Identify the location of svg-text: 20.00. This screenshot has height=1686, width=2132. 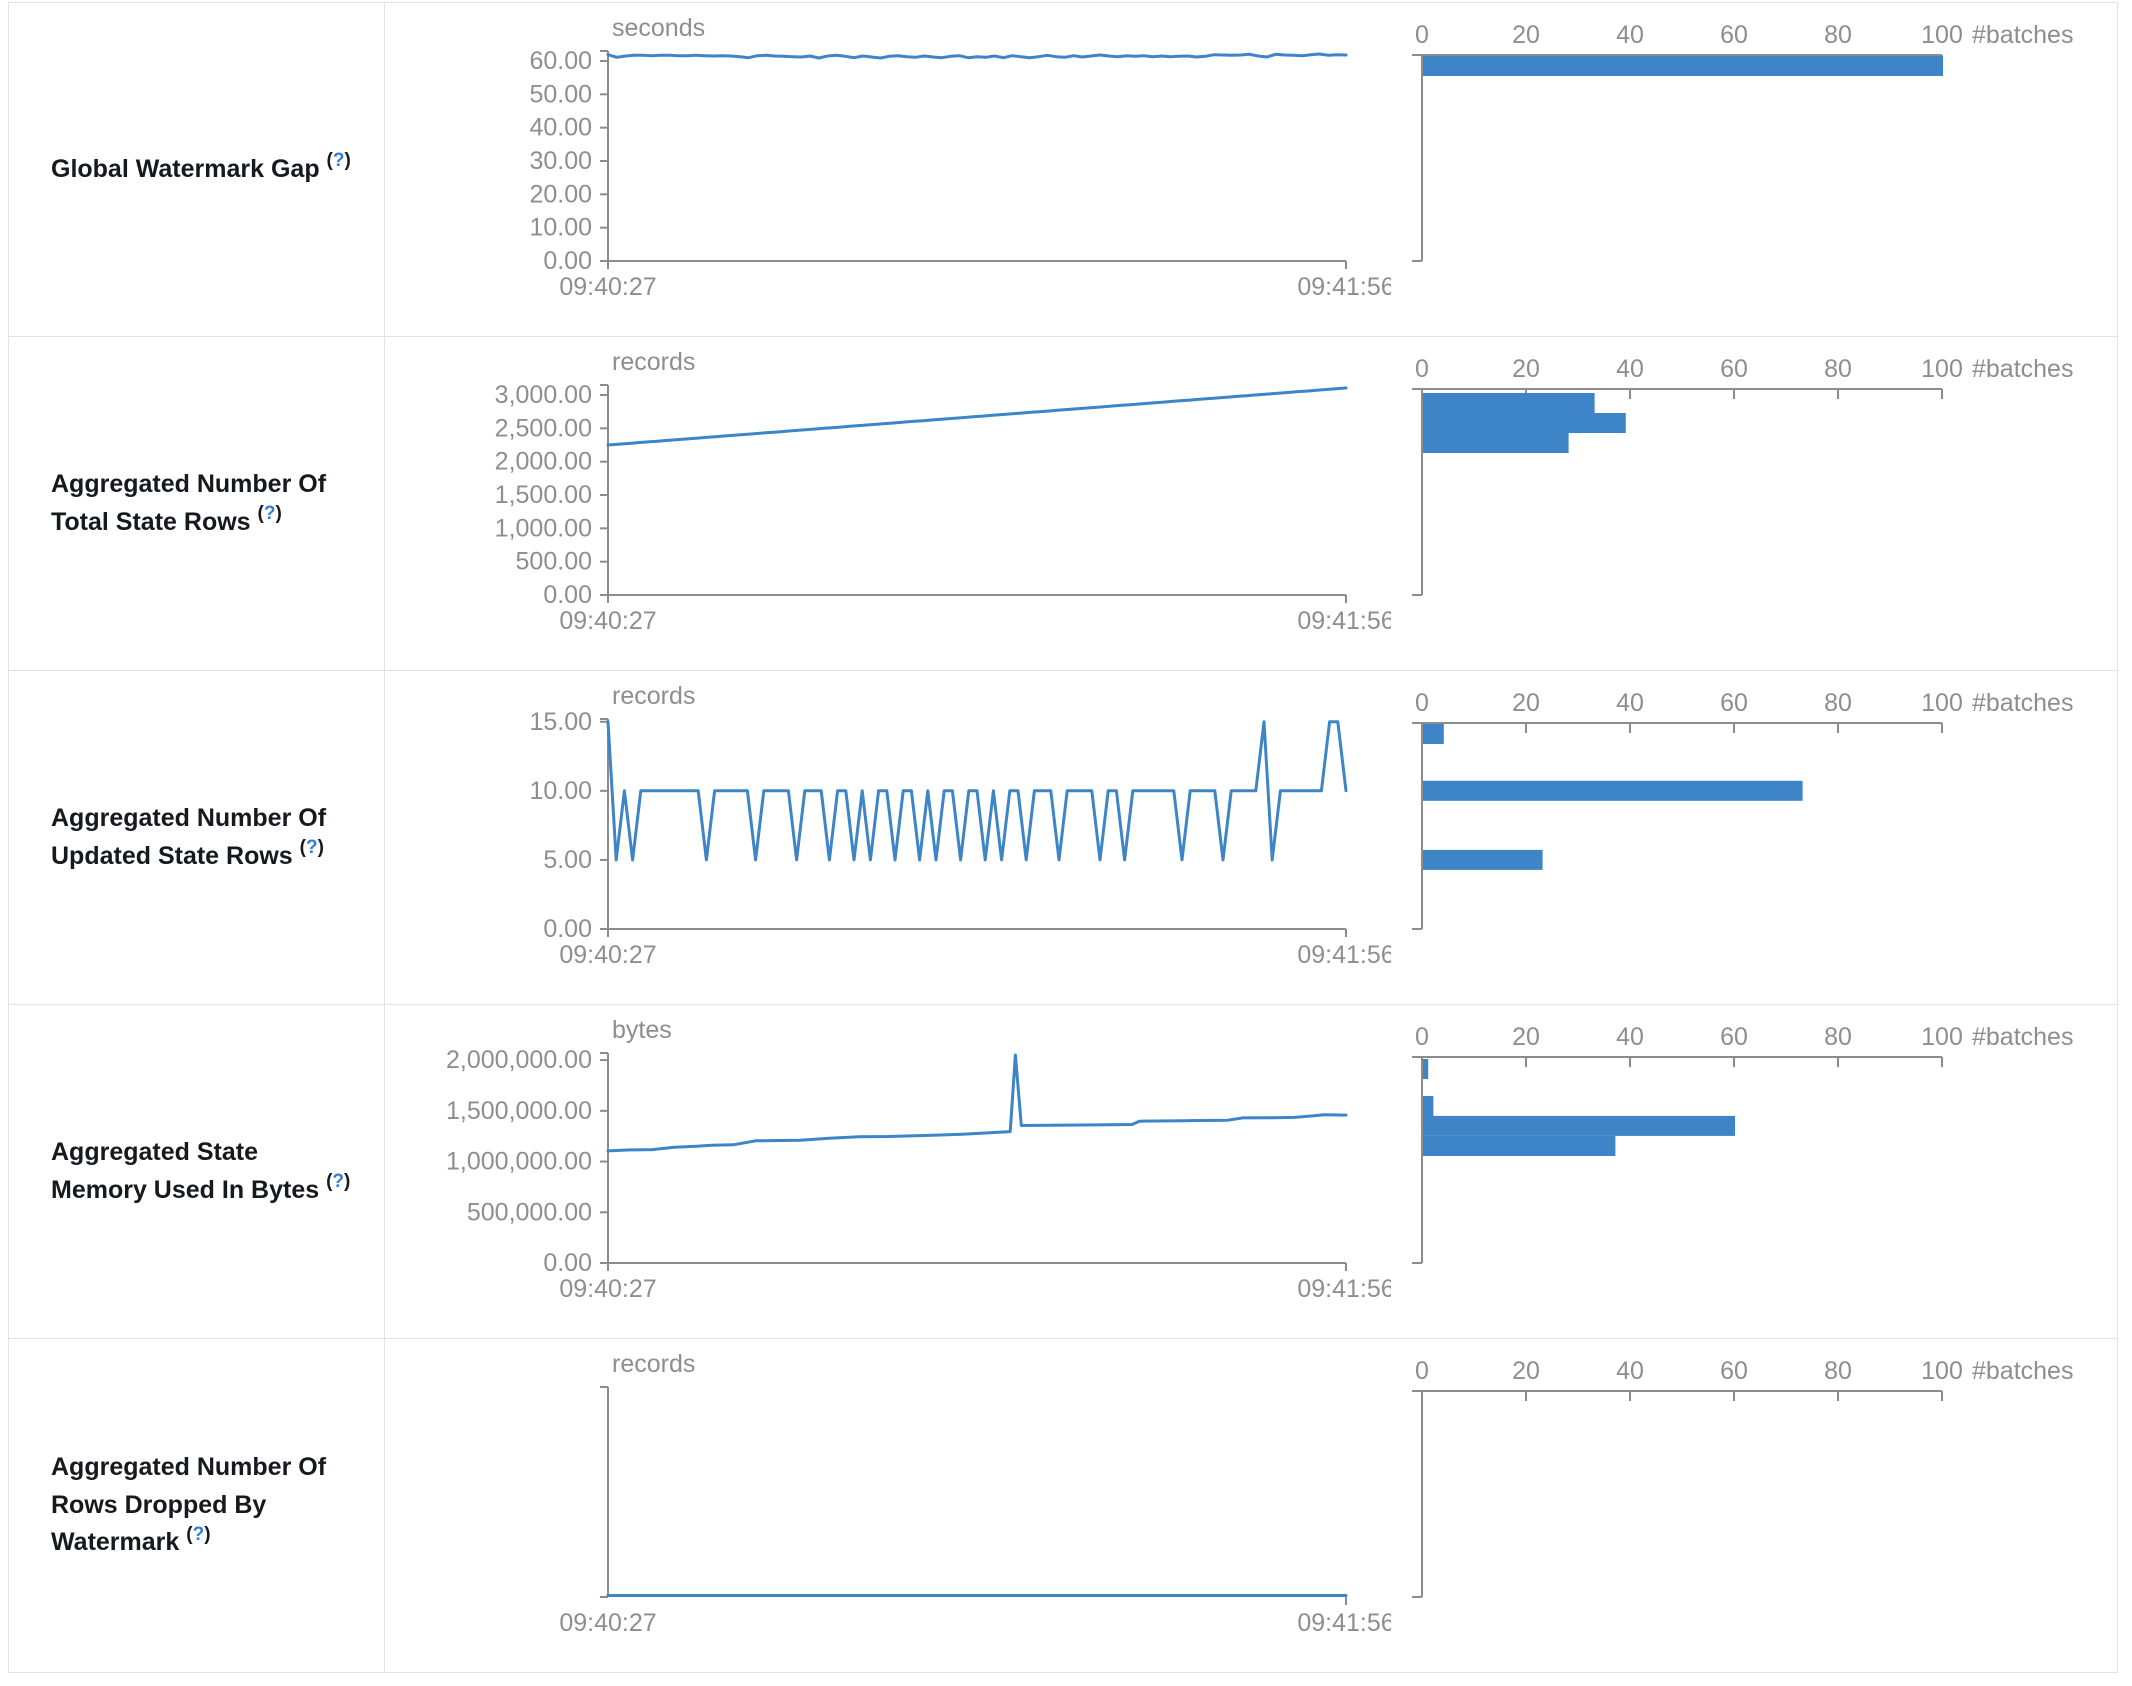
(560, 194).